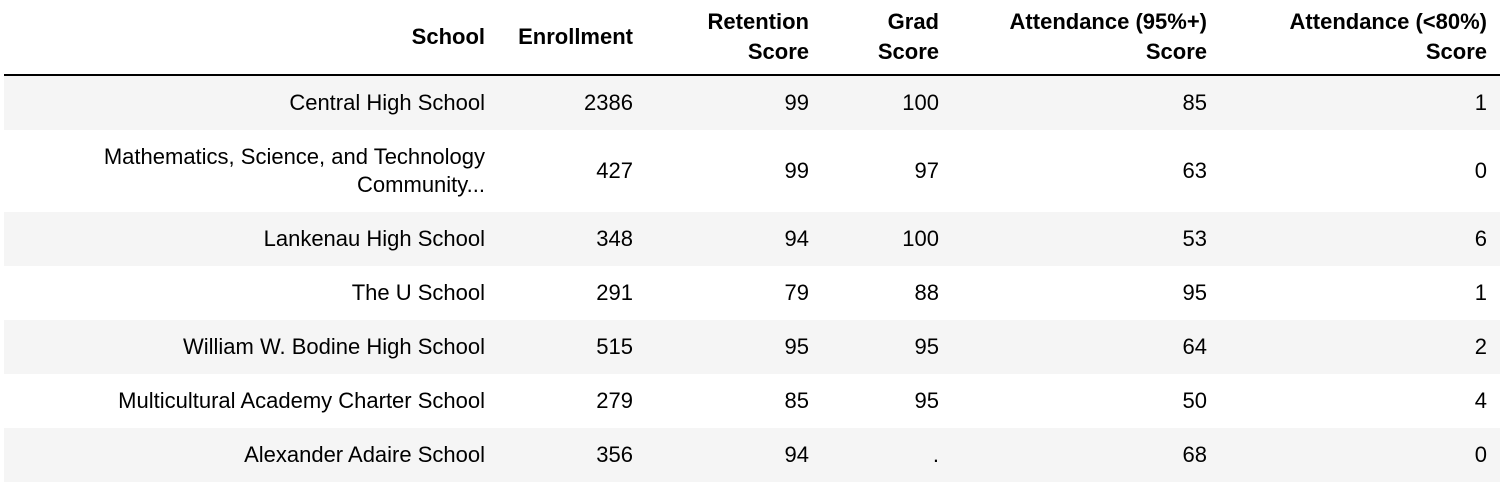  I want to click on table-row: Lankenau High School 348 94 100 53 6, so click(752, 239).